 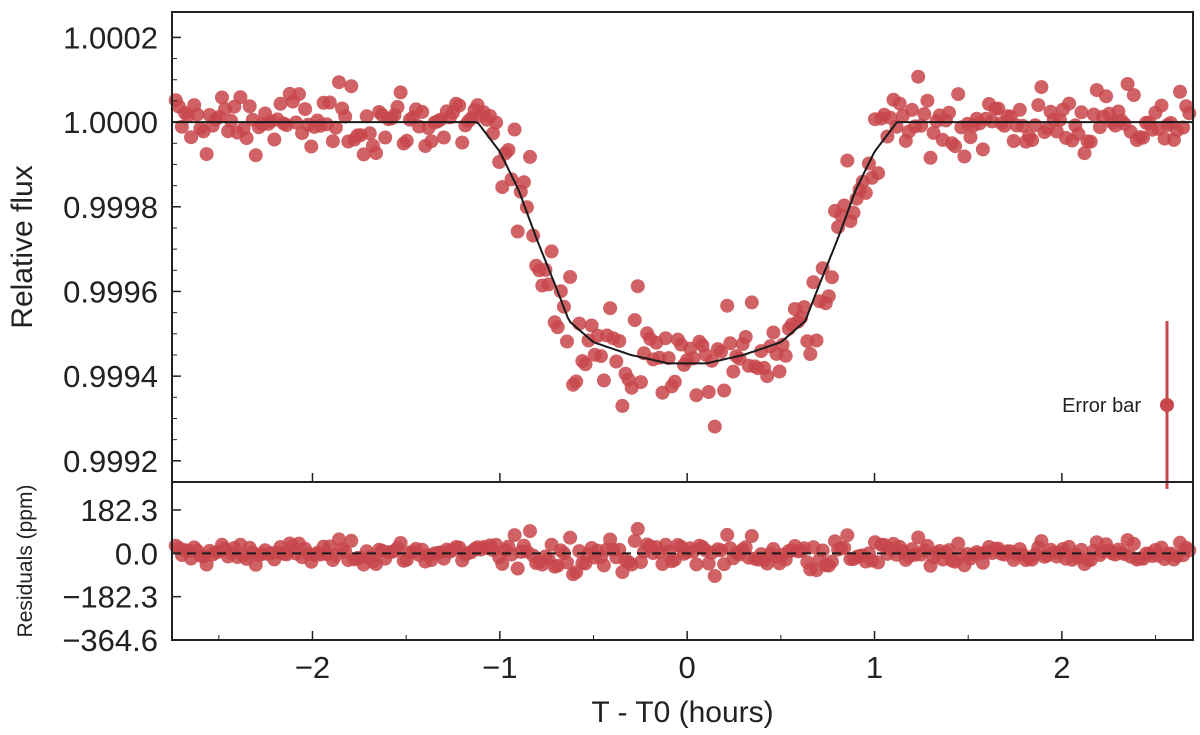 What do you see at coordinates (312, 667) in the screenshot?
I see `x-tick-label: −2` at bounding box center [312, 667].